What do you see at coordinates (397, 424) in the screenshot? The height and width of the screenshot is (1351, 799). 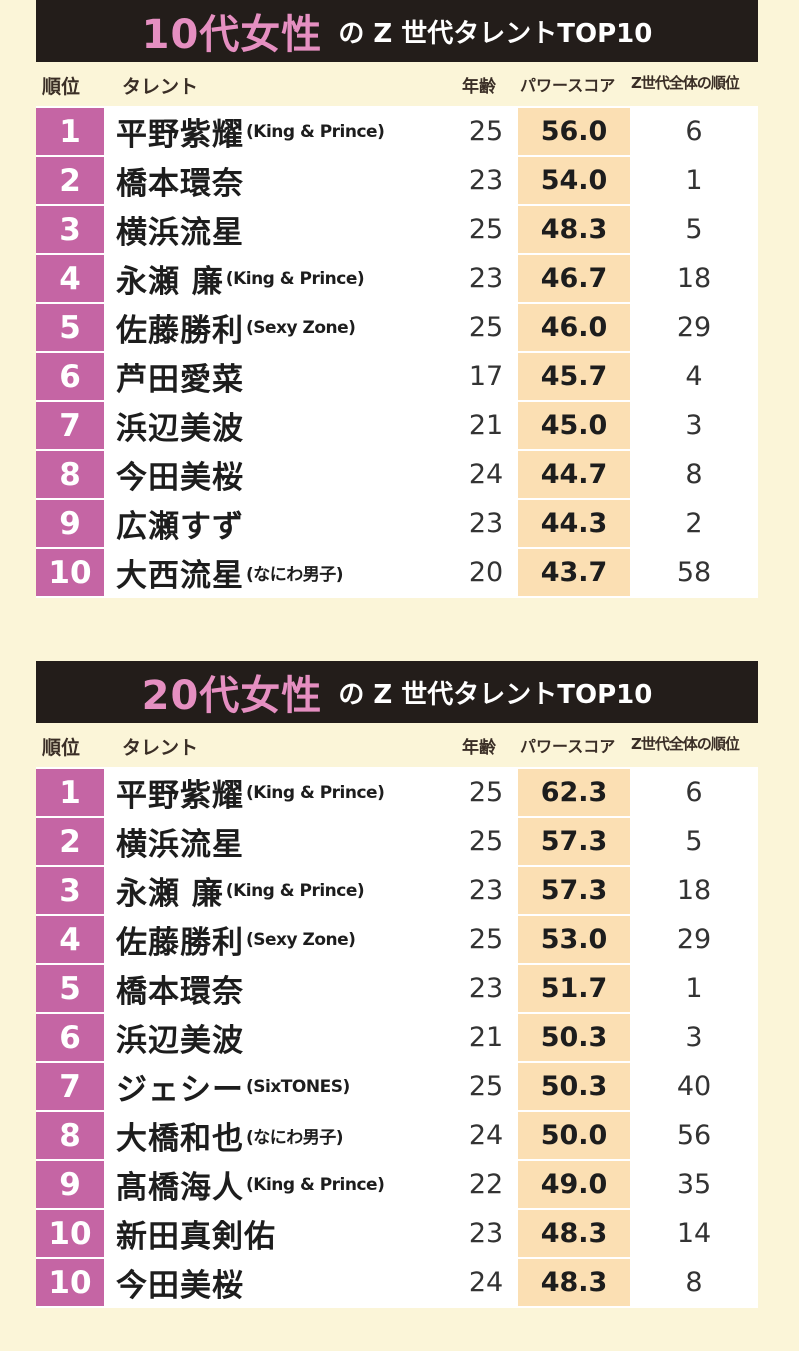 I see `table-row: 7 浜辺美波 21 45.0 3` at bounding box center [397, 424].